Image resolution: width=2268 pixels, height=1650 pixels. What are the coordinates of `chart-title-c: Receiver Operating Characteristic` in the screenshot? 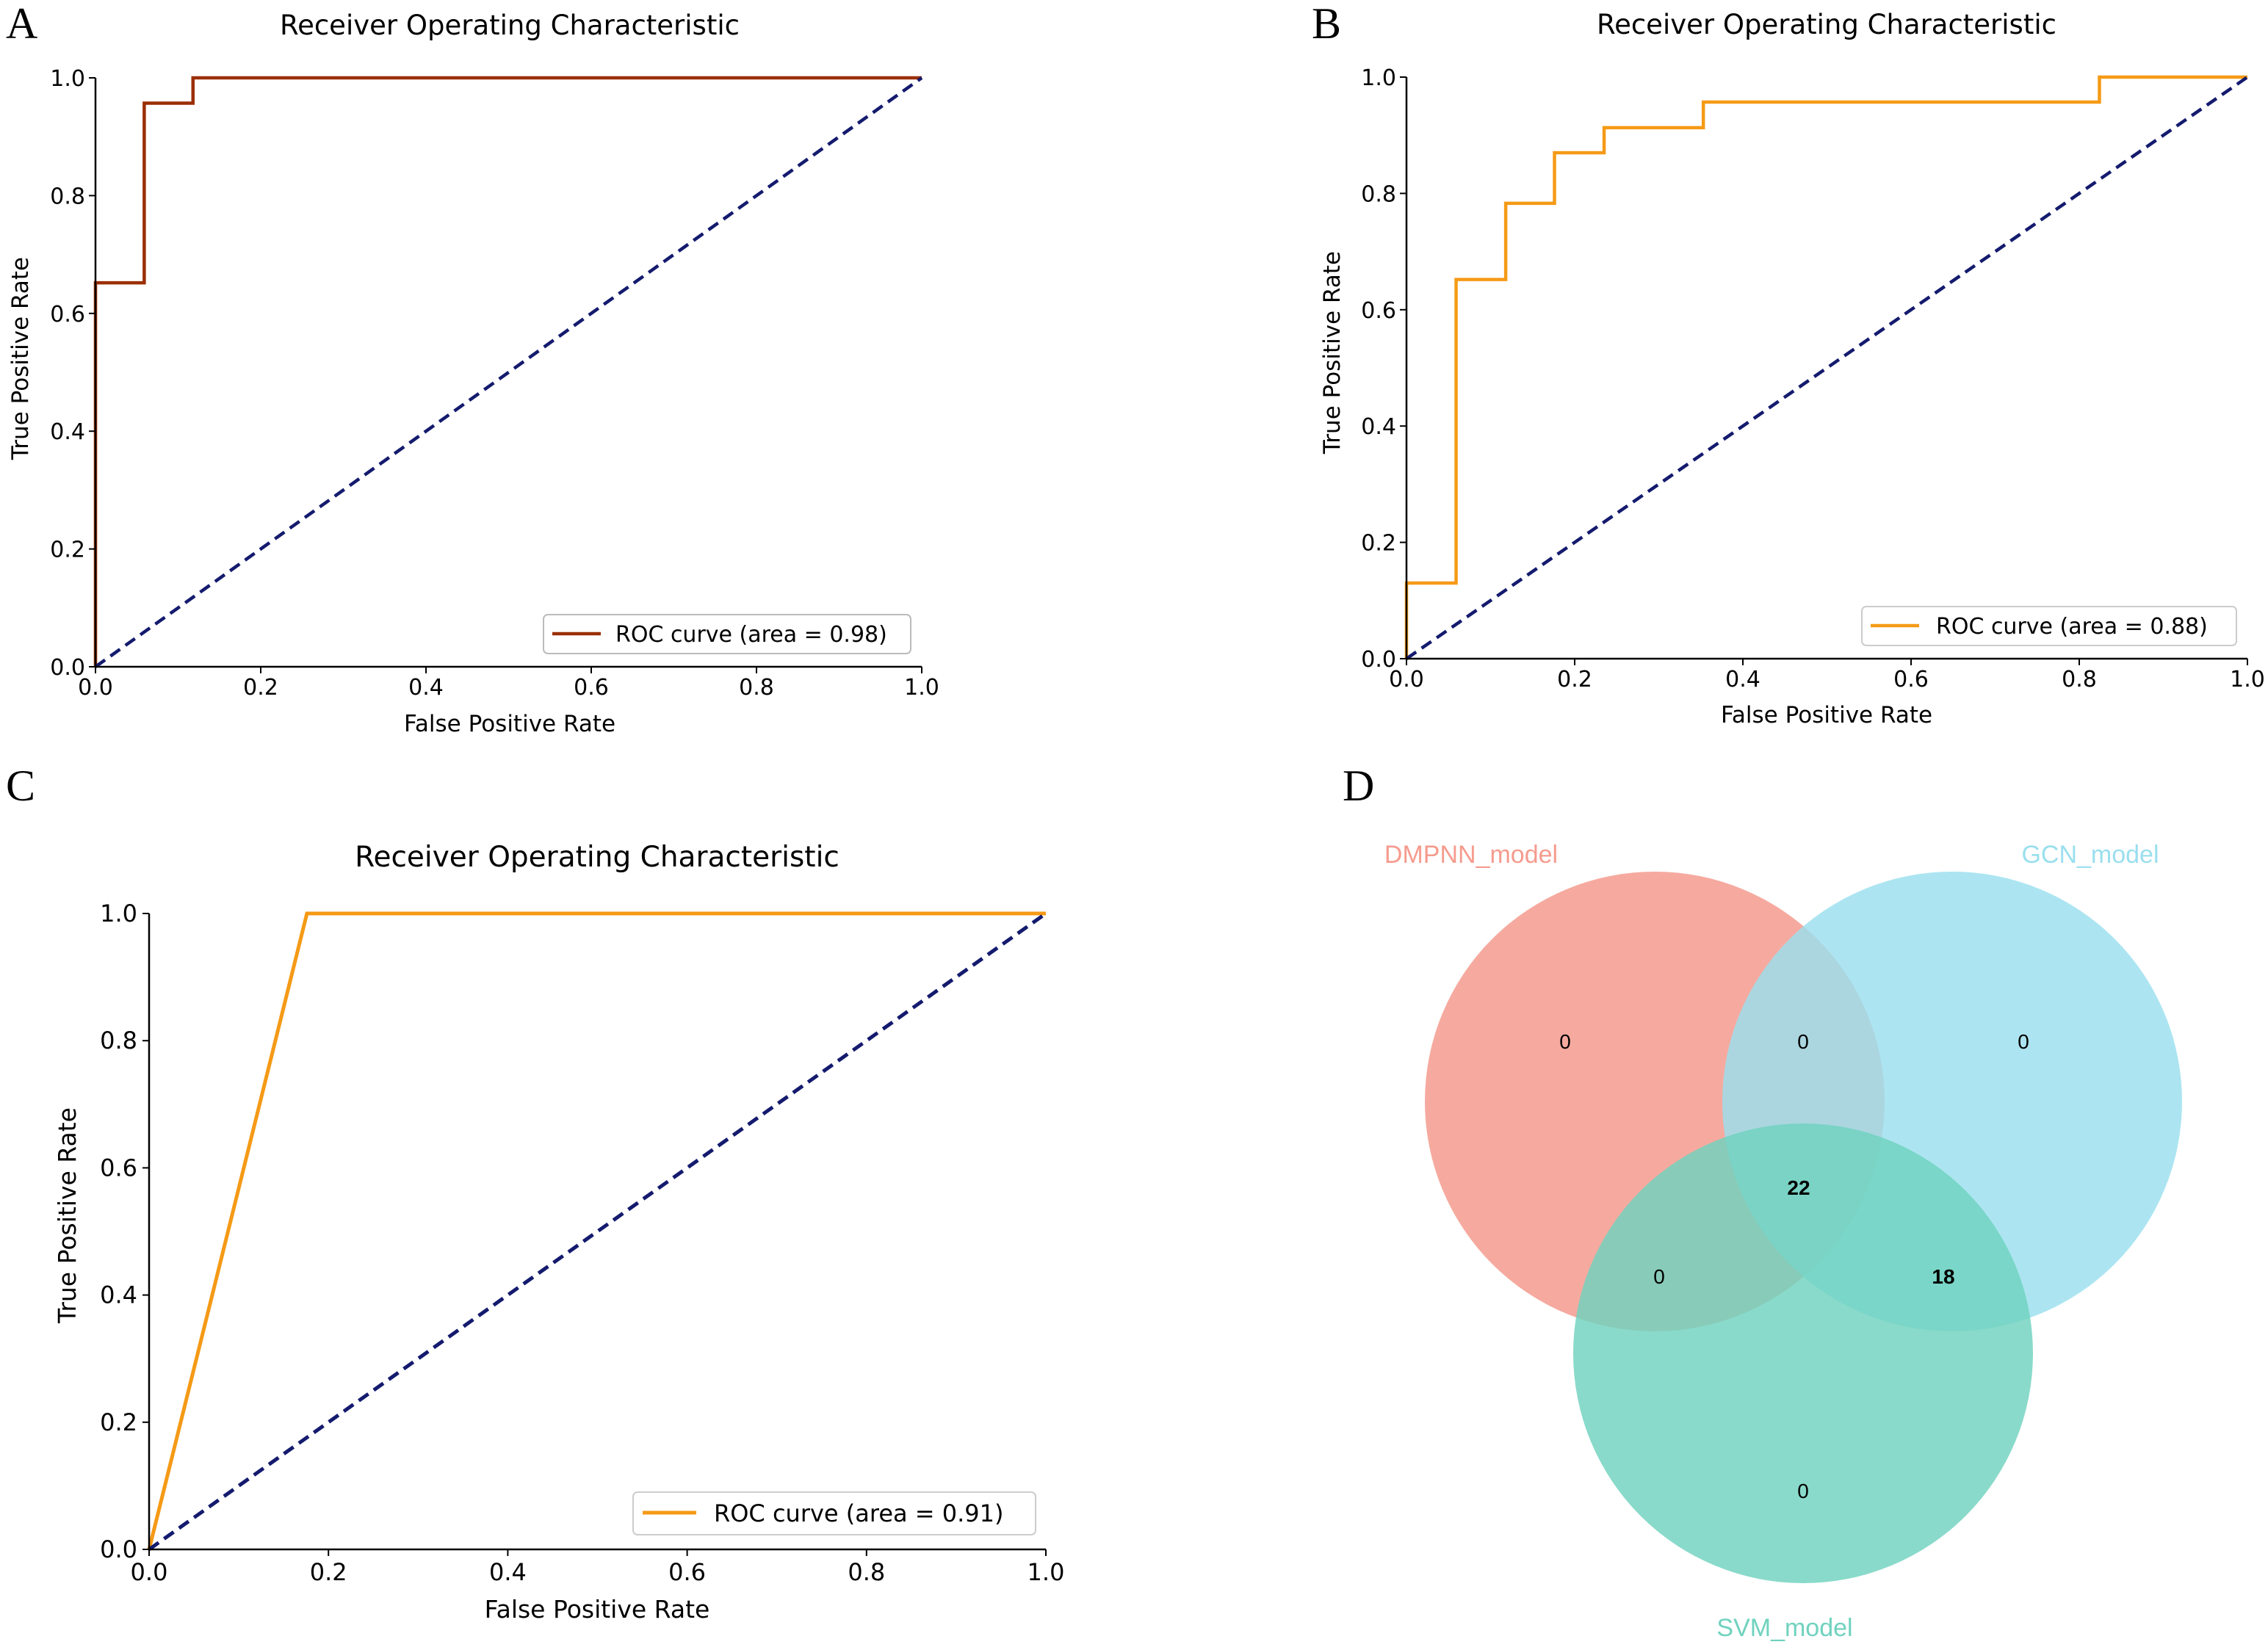 It's located at (597, 857).